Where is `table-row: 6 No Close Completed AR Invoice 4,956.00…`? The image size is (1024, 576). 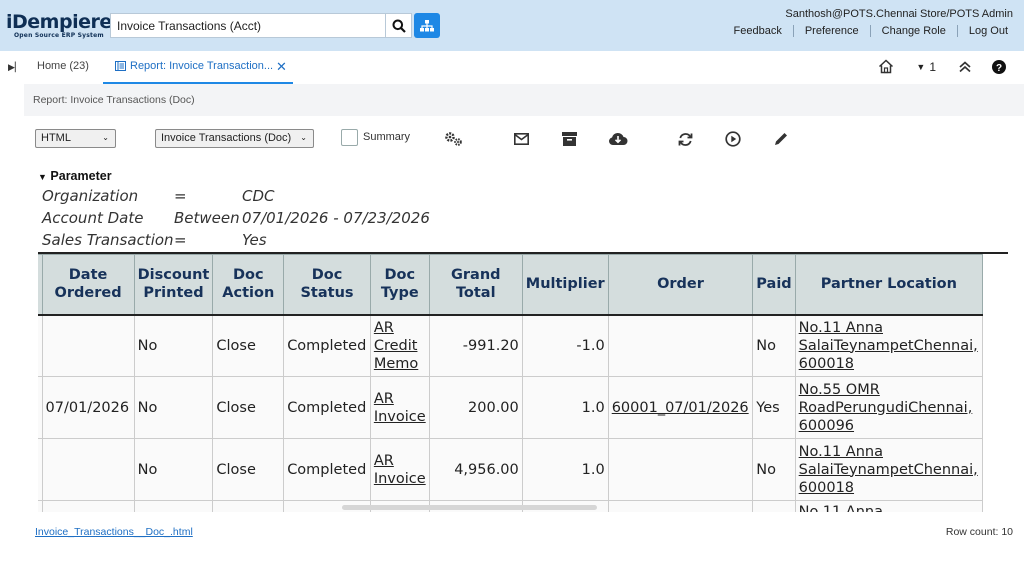
table-row: 6 No Close Completed AR Invoice 4,956.00… is located at coordinates (511, 469).